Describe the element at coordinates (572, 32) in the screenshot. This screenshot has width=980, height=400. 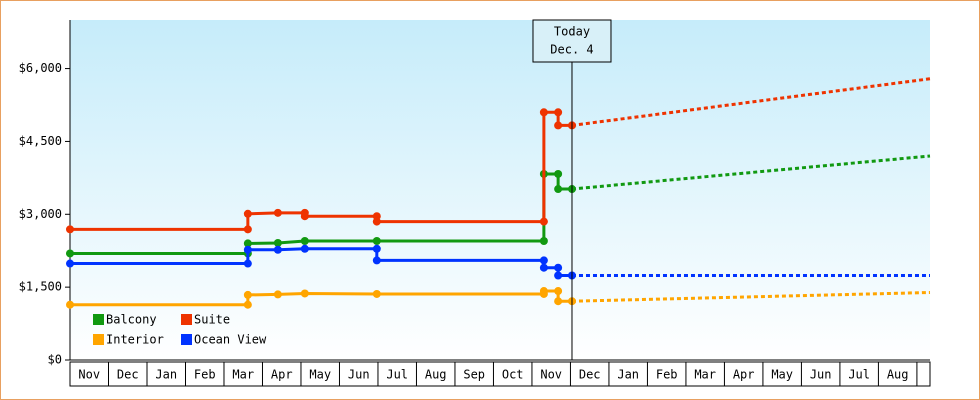
I see `today-label: Today` at that location.